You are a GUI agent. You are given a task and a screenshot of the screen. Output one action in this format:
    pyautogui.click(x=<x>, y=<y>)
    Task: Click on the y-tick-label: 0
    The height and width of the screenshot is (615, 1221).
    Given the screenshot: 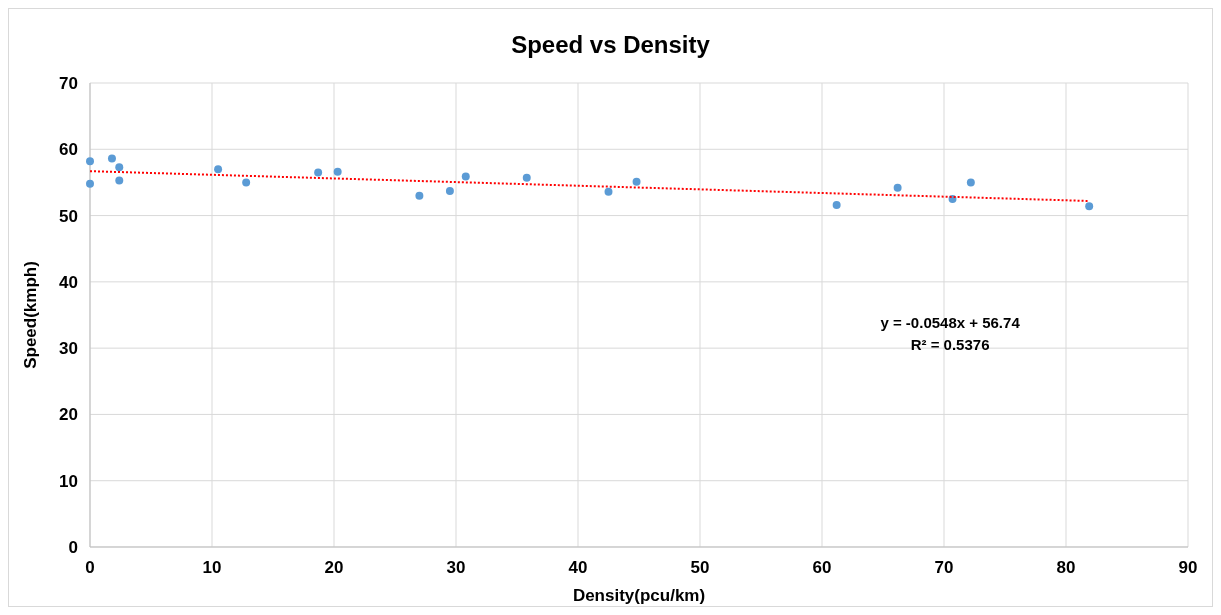 What is the action you would take?
    pyautogui.click(x=73, y=547)
    